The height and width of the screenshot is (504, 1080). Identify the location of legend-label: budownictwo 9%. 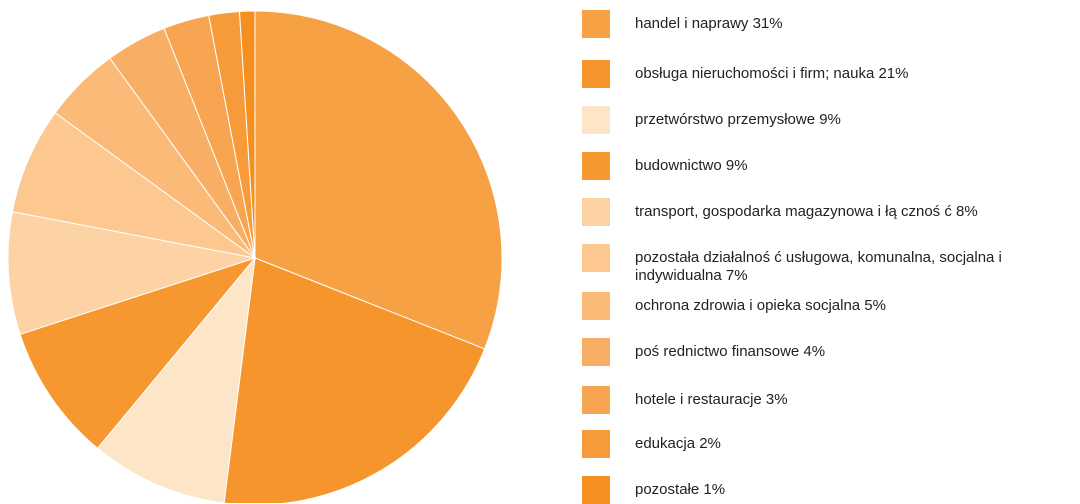
(691, 165).